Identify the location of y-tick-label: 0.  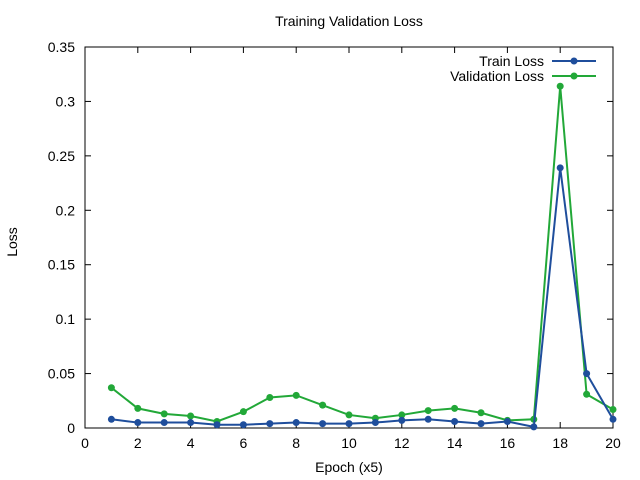
(71, 428).